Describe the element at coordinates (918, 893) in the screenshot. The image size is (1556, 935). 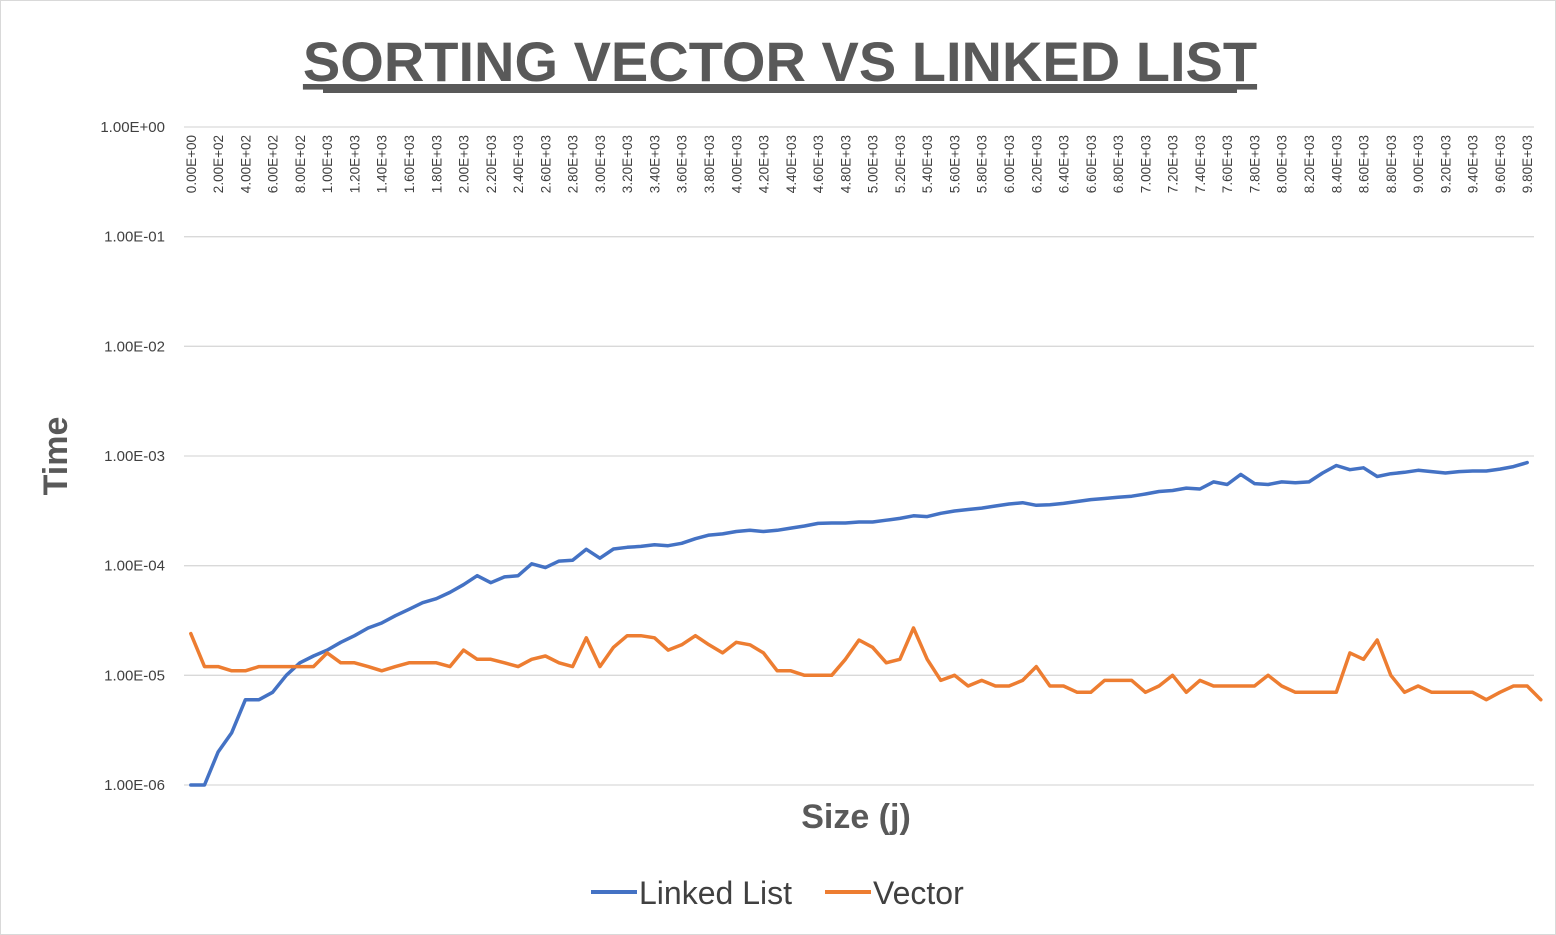
I see `legend-label-vector: Vector` at that location.